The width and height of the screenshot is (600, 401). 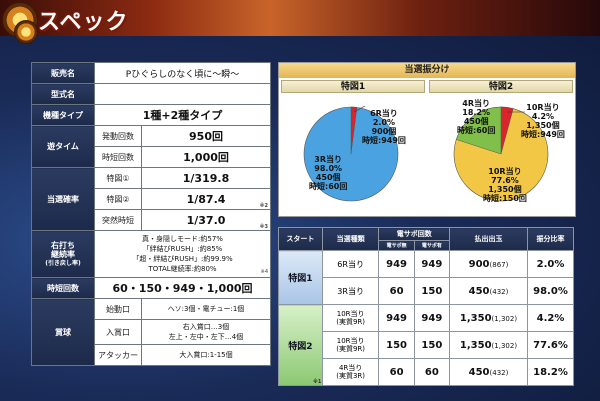 What do you see at coordinates (118, 355) in the screenshot?
I see `spec-sub: アタッカー` at bounding box center [118, 355].